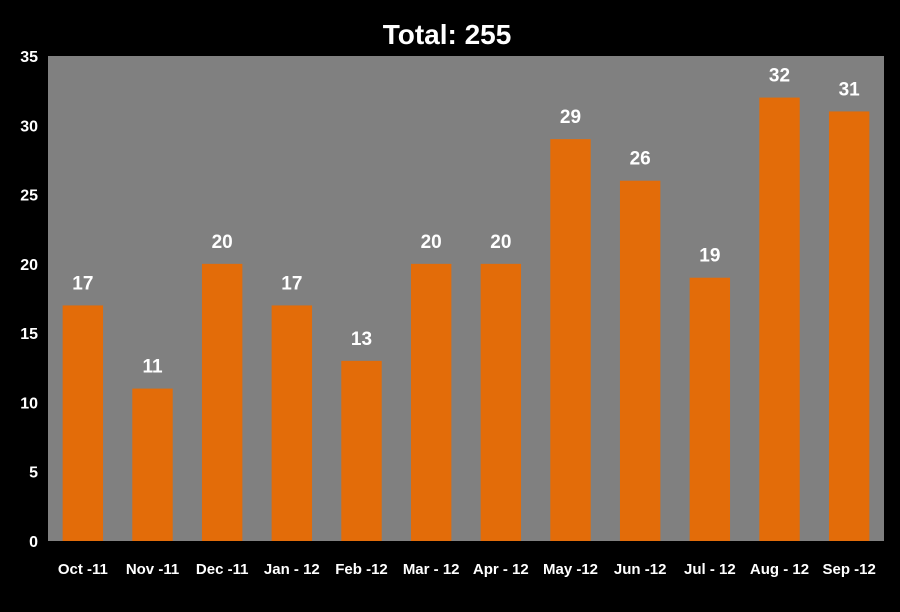  Describe the element at coordinates (29, 334) in the screenshot. I see `y-tick-label: 15` at that location.